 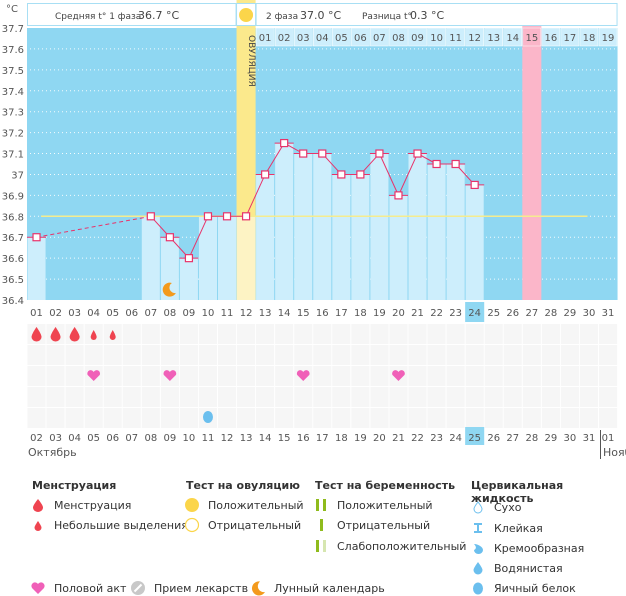 What do you see at coordinates (251, 61) in the screenshot?
I see `ovulation-label: ОВУЛЯЦИЯ` at bounding box center [251, 61].